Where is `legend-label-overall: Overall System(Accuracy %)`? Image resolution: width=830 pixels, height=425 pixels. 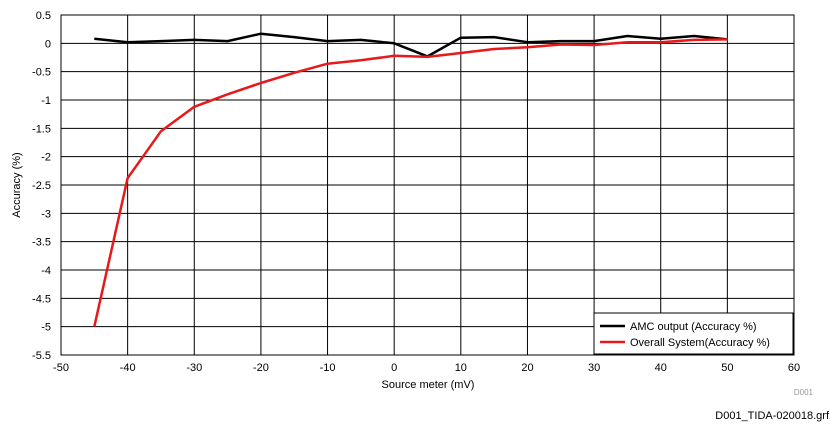 legend-label-overall: Overall System(Accuracy %) is located at coordinates (700, 343).